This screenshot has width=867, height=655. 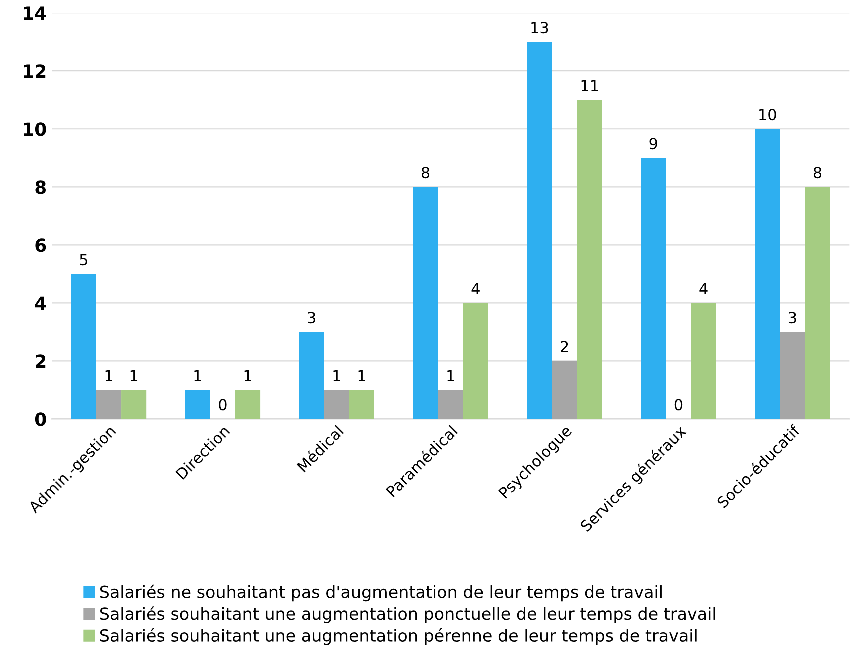 What do you see at coordinates (540, 28) in the screenshot?
I see `data-label: 13` at bounding box center [540, 28].